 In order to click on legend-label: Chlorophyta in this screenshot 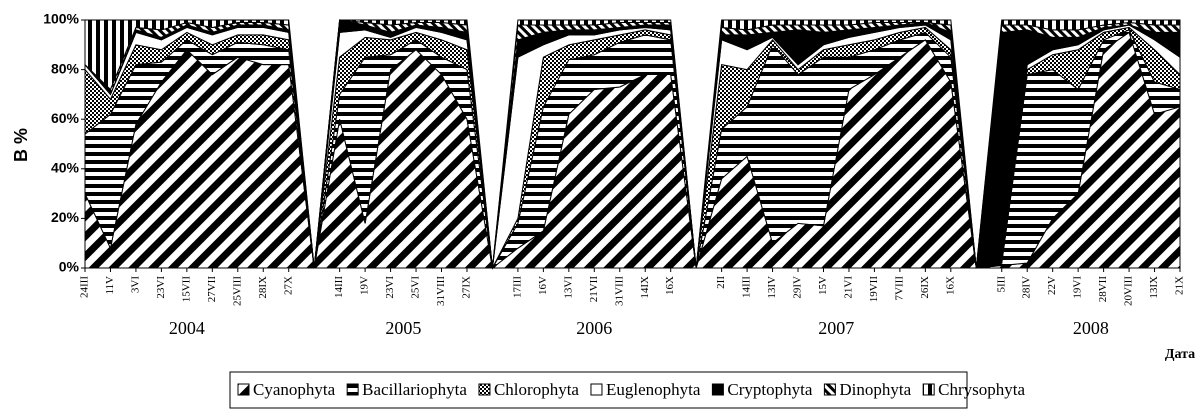, I will do `click(536, 389)`.